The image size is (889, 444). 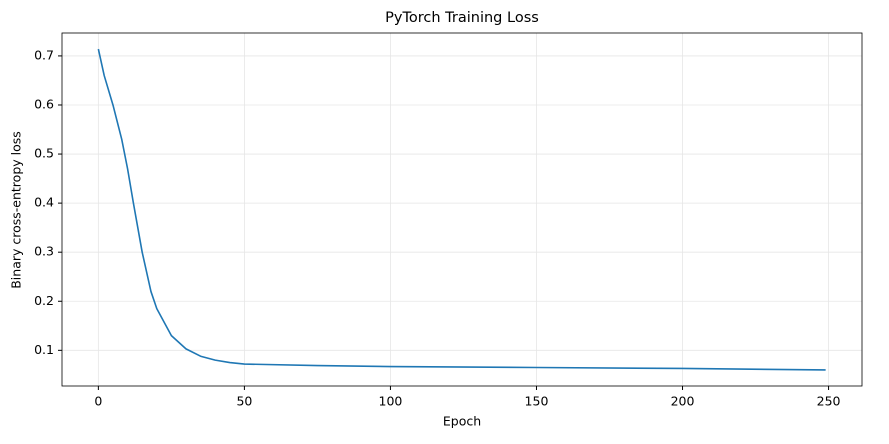 I want to click on chart-title: PyTorch Training Loss, so click(x=462, y=18).